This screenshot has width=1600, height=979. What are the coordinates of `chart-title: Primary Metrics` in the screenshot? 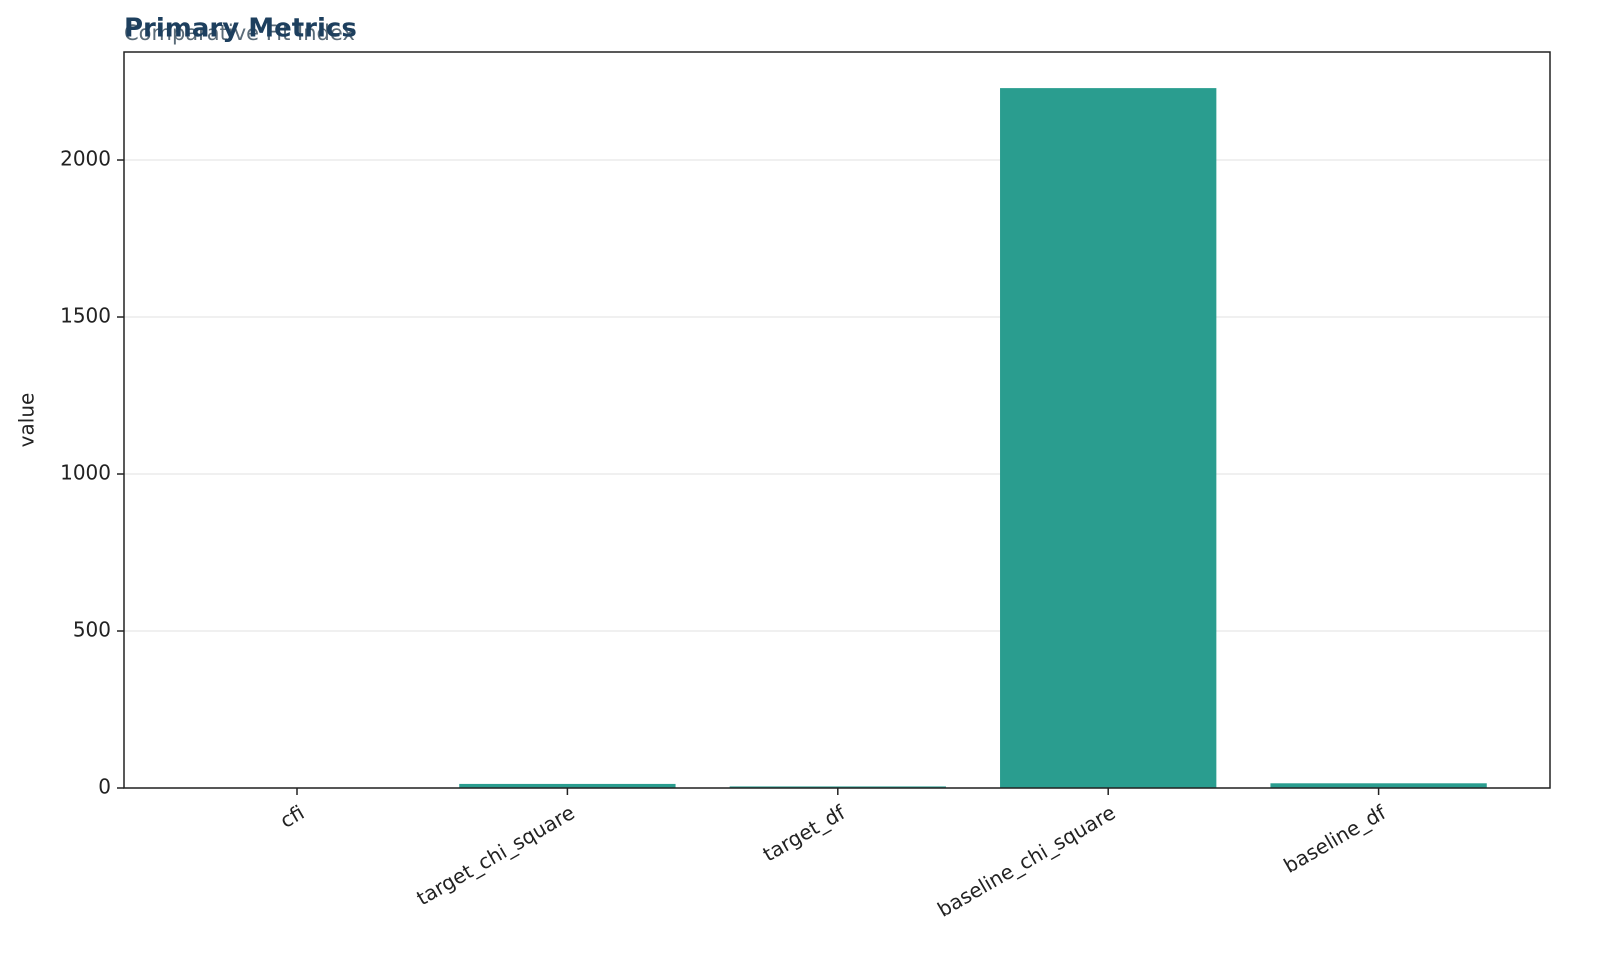 It's located at (240, 29).